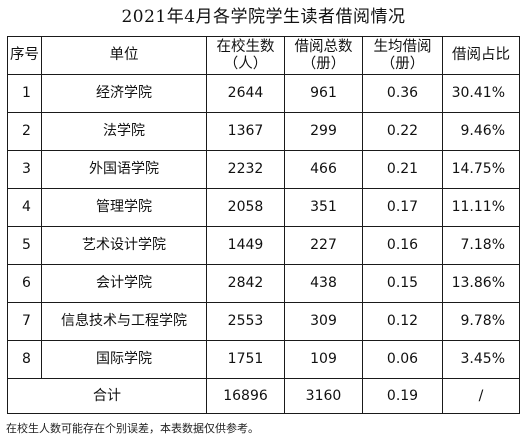 The height and width of the screenshot is (446, 527). What do you see at coordinates (124, 93) in the screenshot?
I see `cell-unit: 经济学院` at bounding box center [124, 93].